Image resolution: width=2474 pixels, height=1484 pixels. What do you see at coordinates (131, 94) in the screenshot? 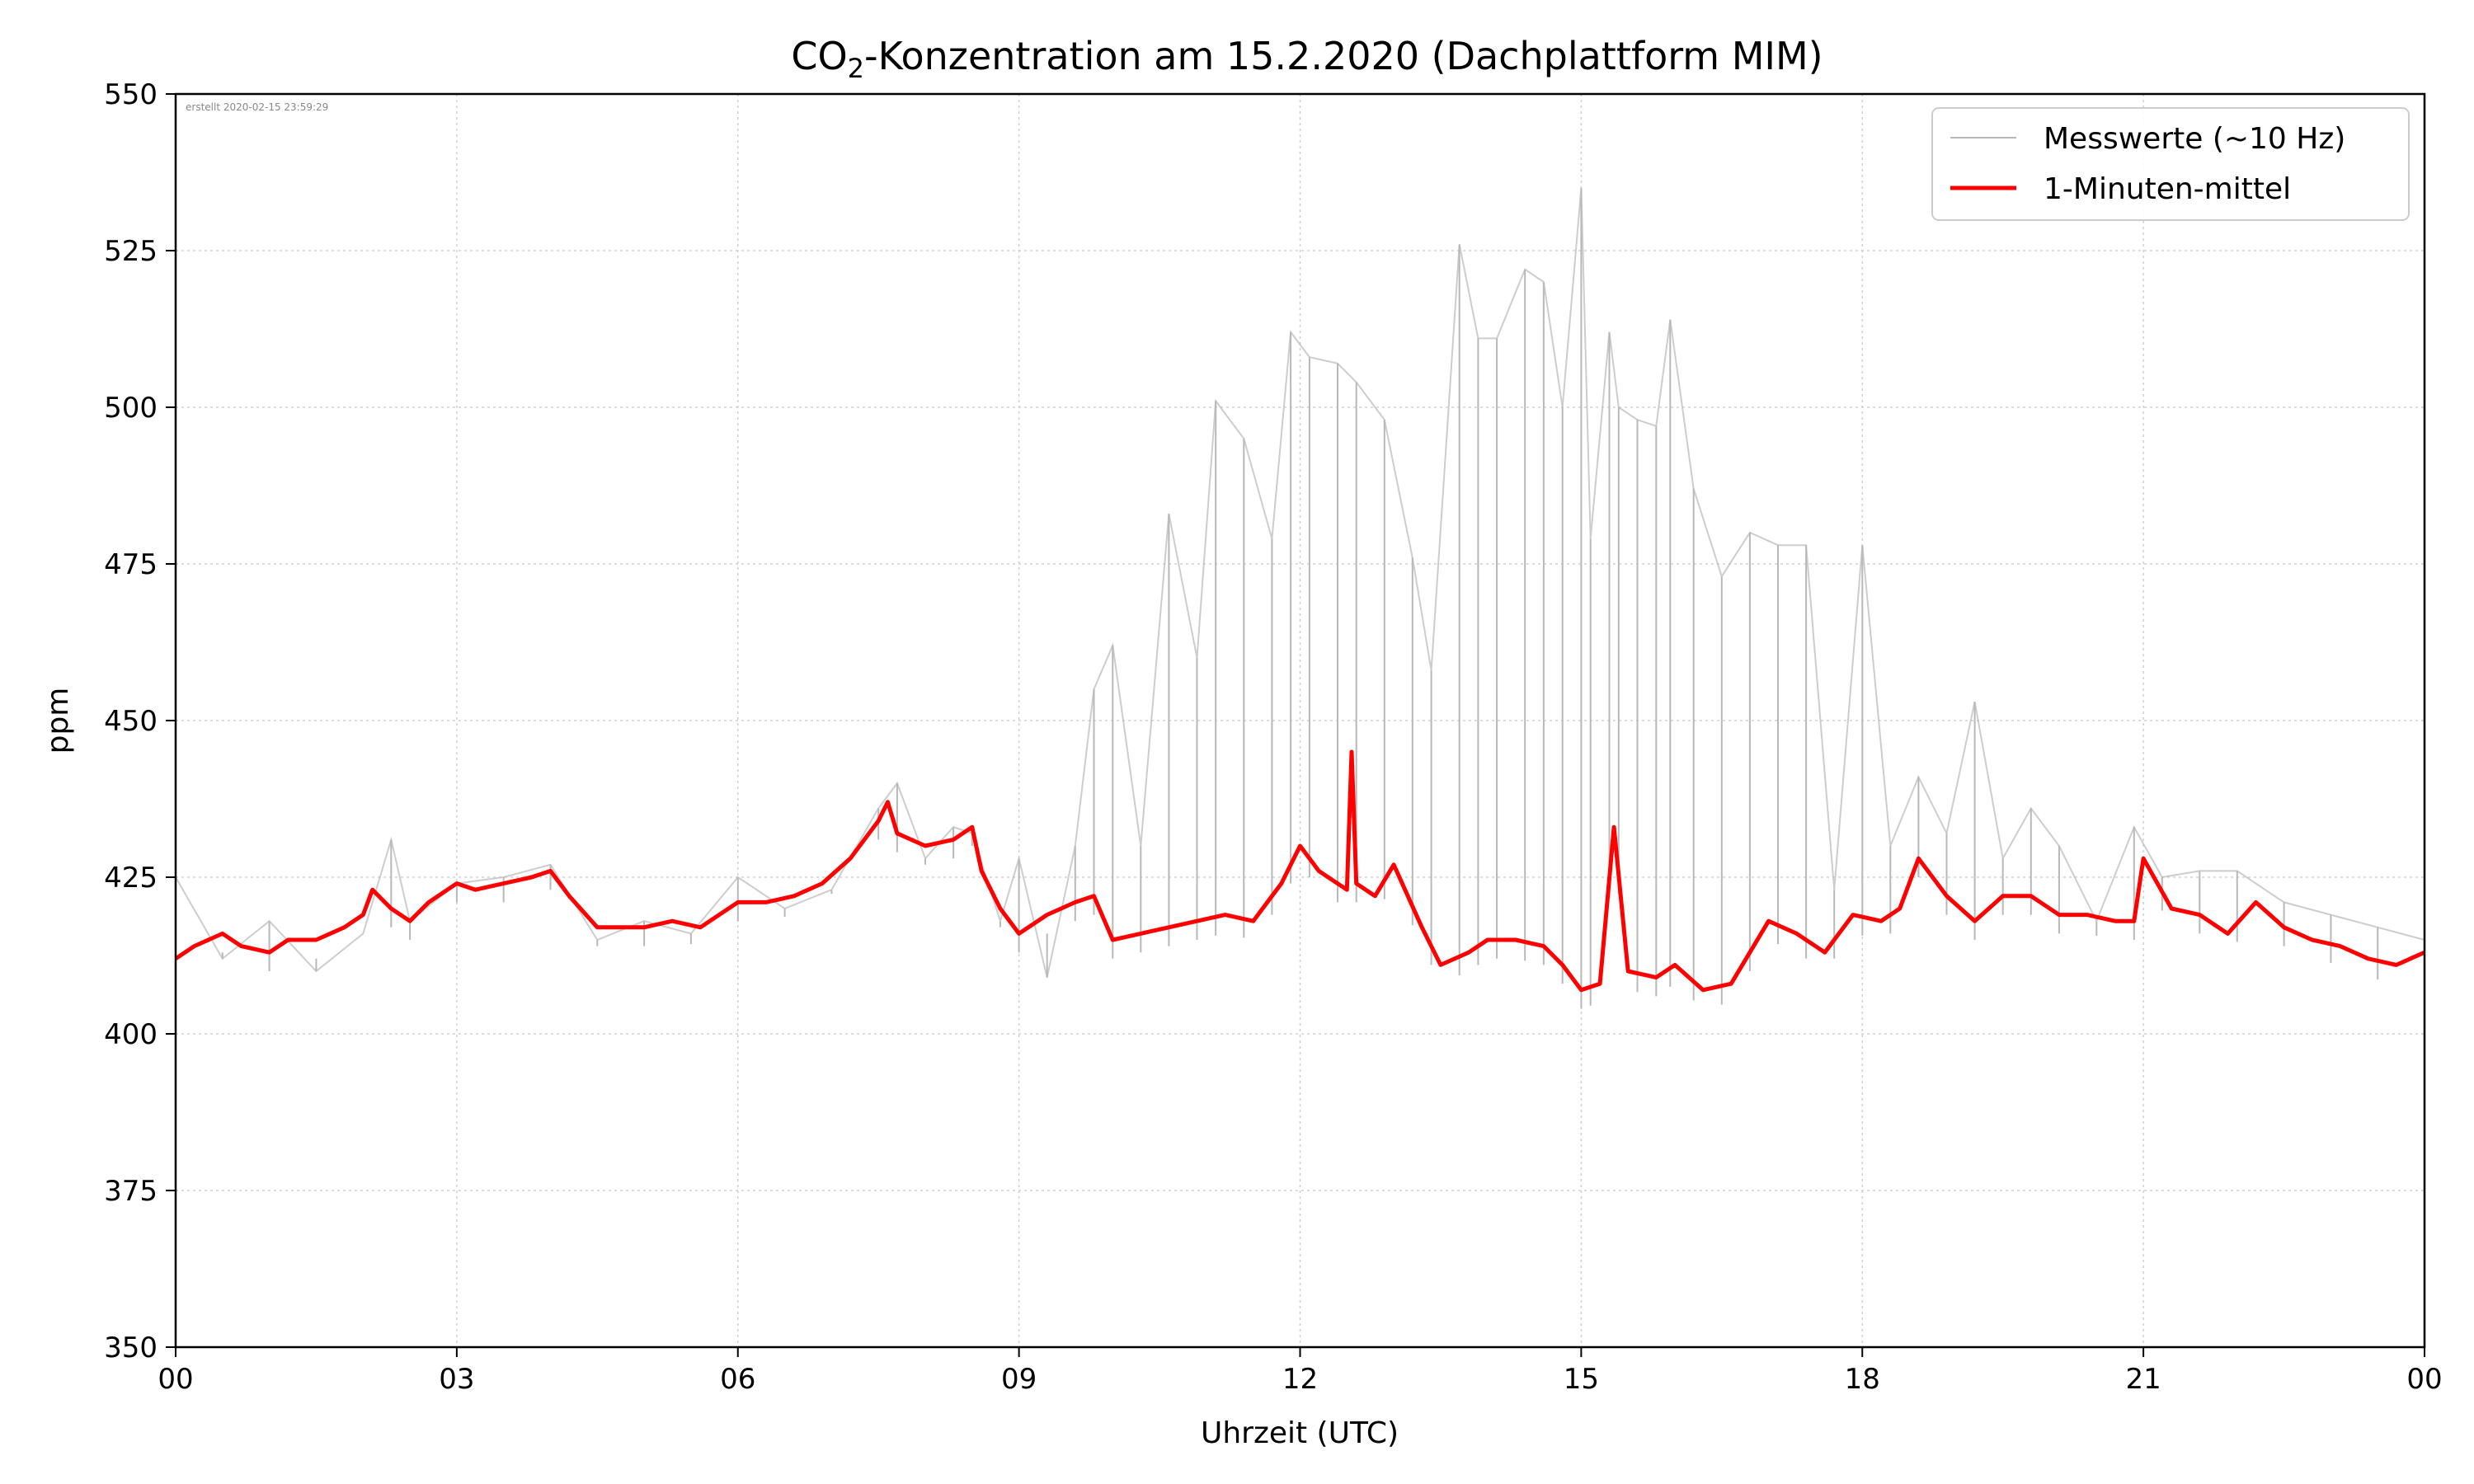
I see `y-tick-label: 550` at bounding box center [131, 94].